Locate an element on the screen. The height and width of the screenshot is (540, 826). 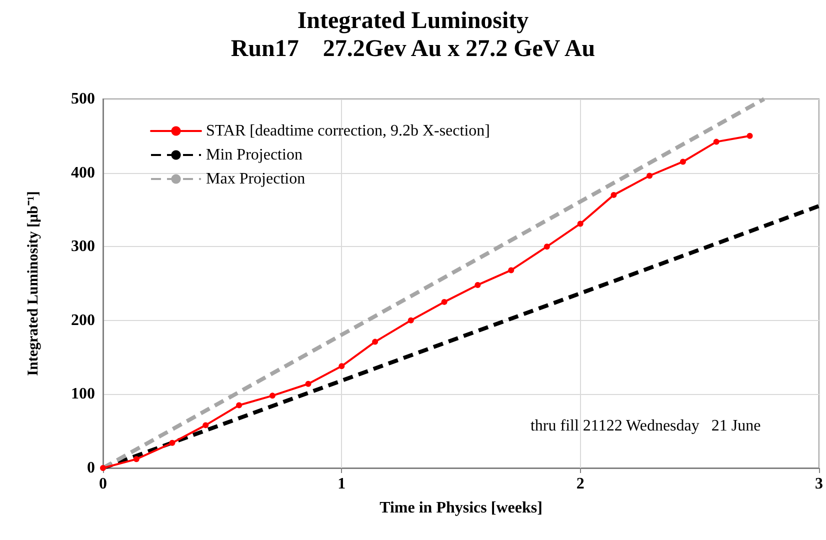
annotation: thru fill 21122 Wednesday 21 June is located at coordinates (645, 426).